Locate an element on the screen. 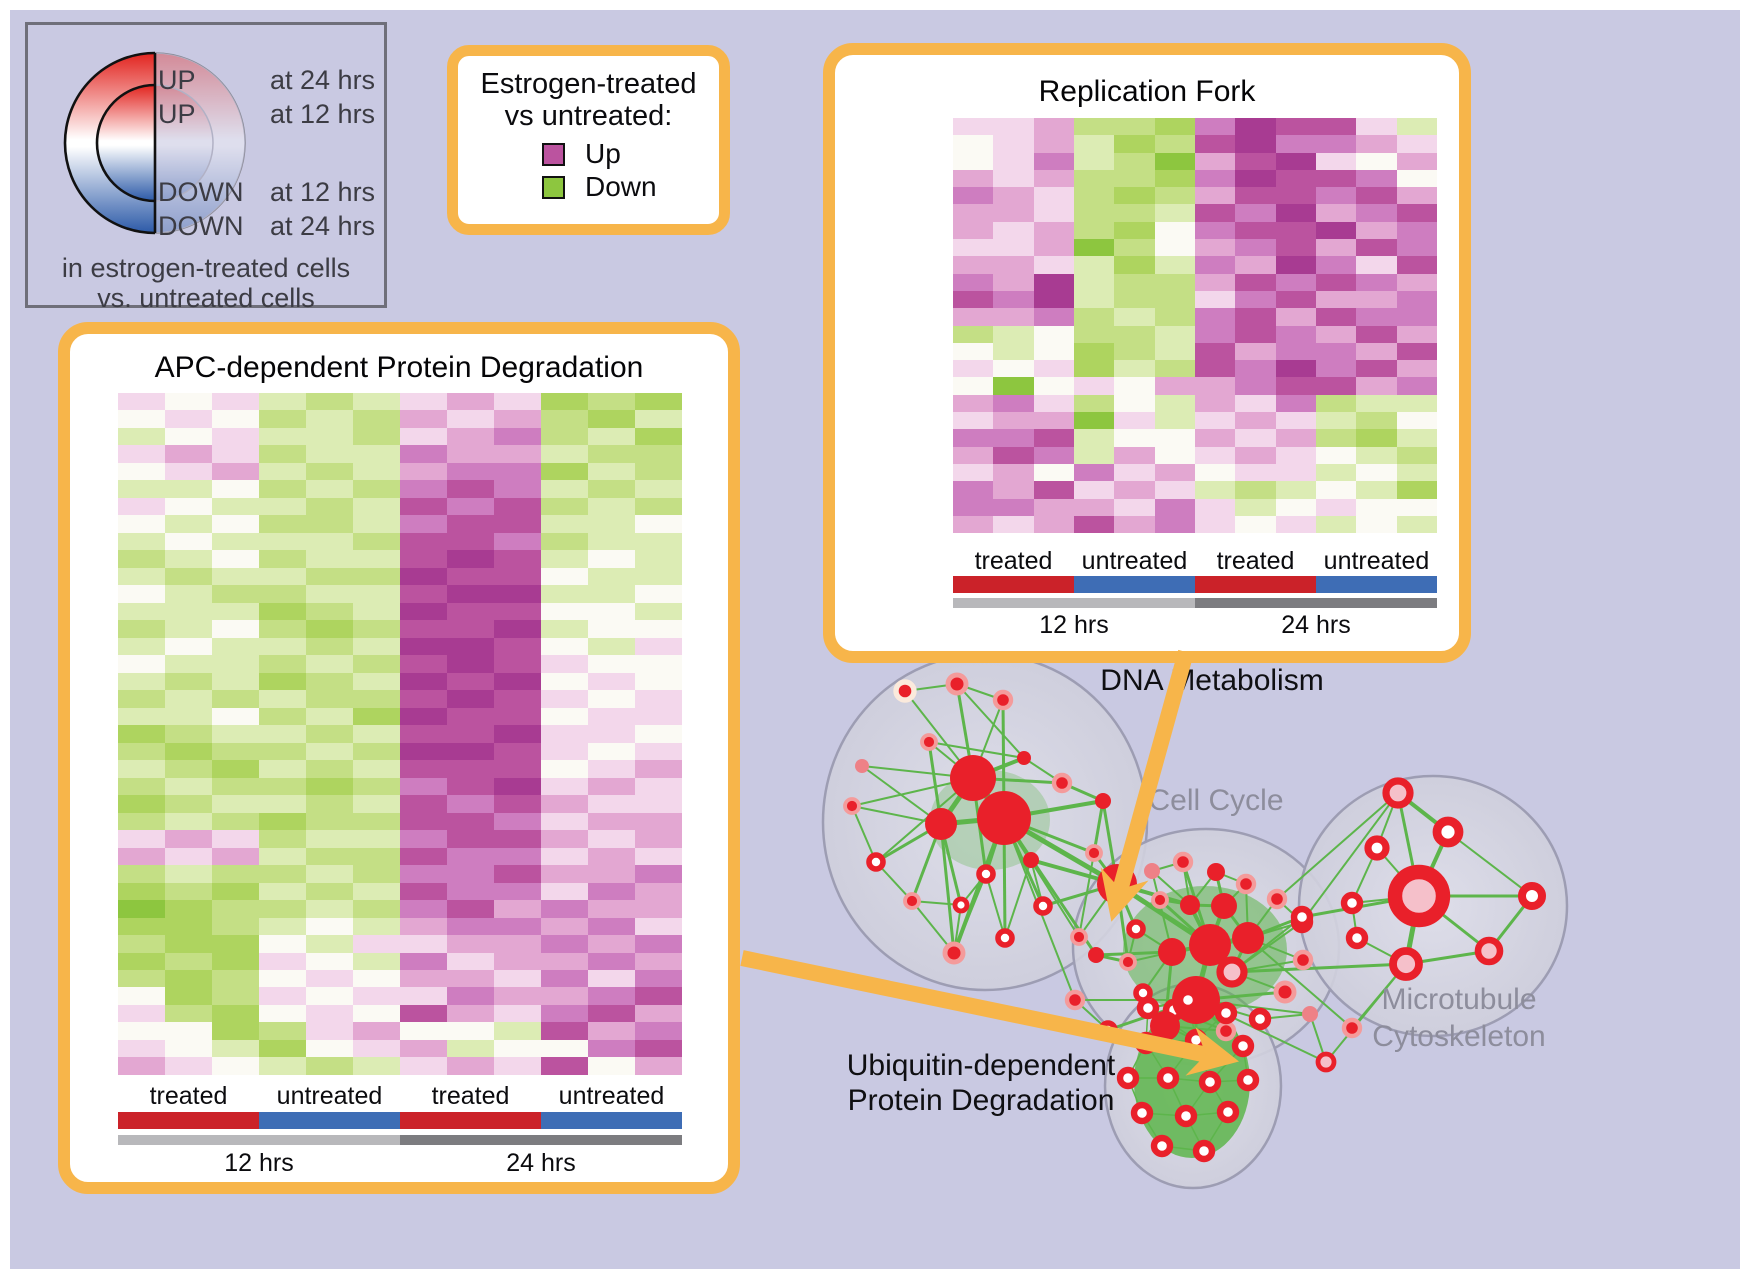 The image size is (1750, 1279). apc-time-labels: 12 hrs 24 hrs is located at coordinates (400, 1163).